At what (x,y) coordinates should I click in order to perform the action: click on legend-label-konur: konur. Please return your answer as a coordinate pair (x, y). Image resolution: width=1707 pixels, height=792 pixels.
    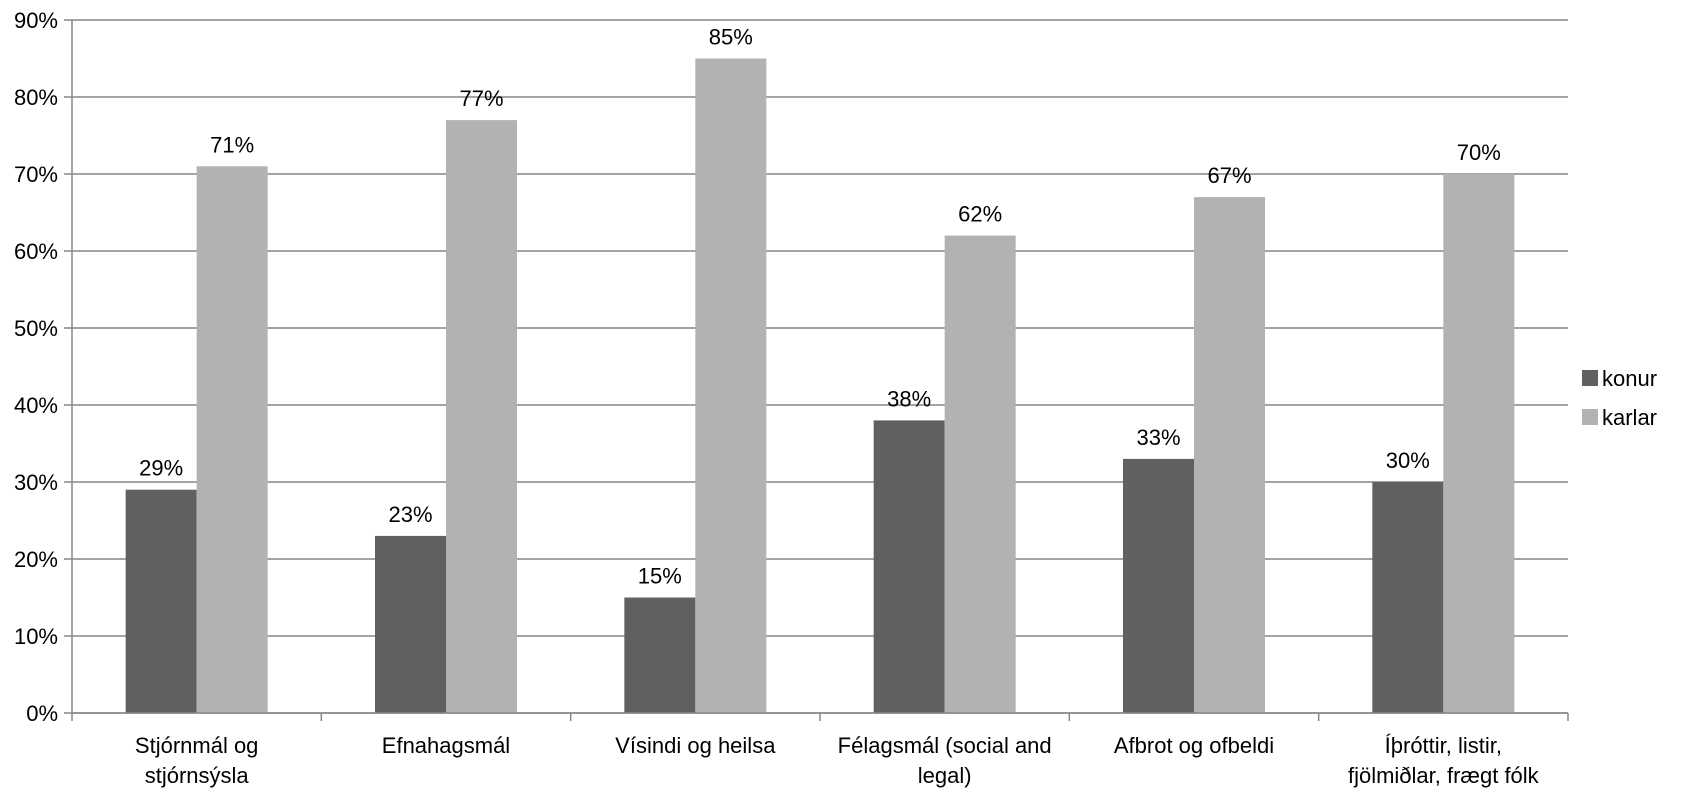
    Looking at the image, I should click on (1629, 378).